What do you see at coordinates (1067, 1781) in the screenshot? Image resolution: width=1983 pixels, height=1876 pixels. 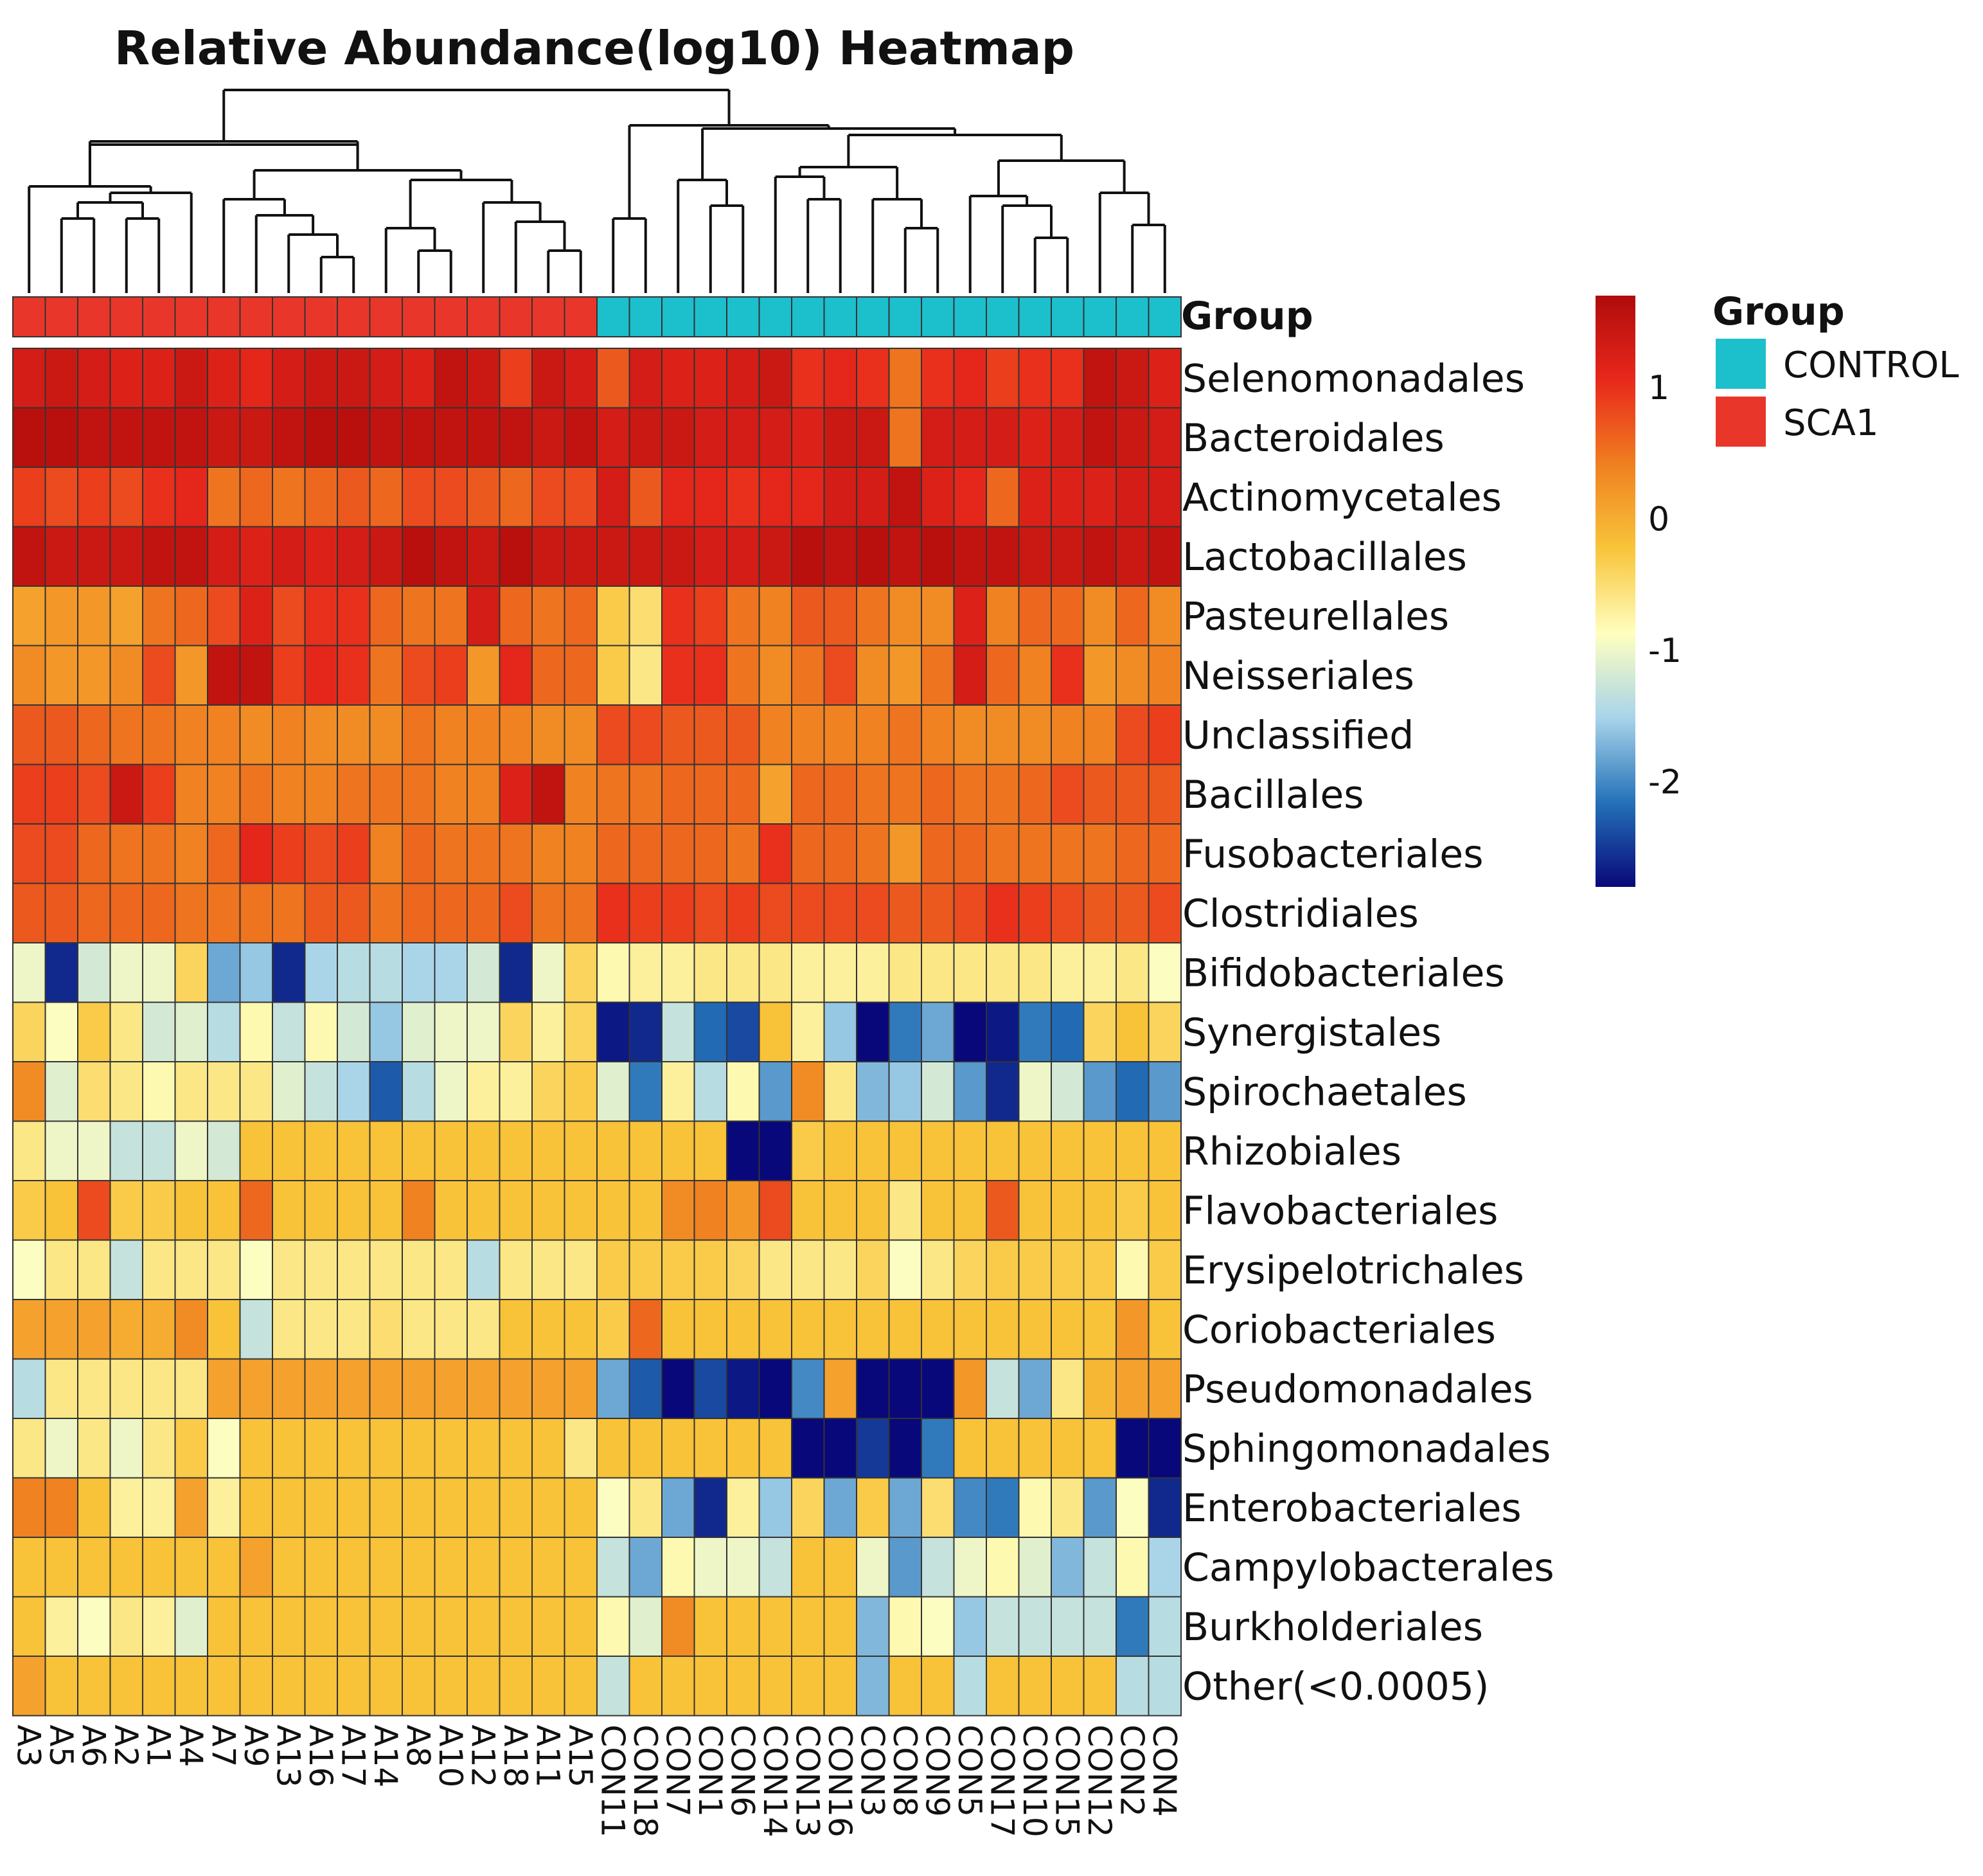 I see `column-label: CON15` at bounding box center [1067, 1781].